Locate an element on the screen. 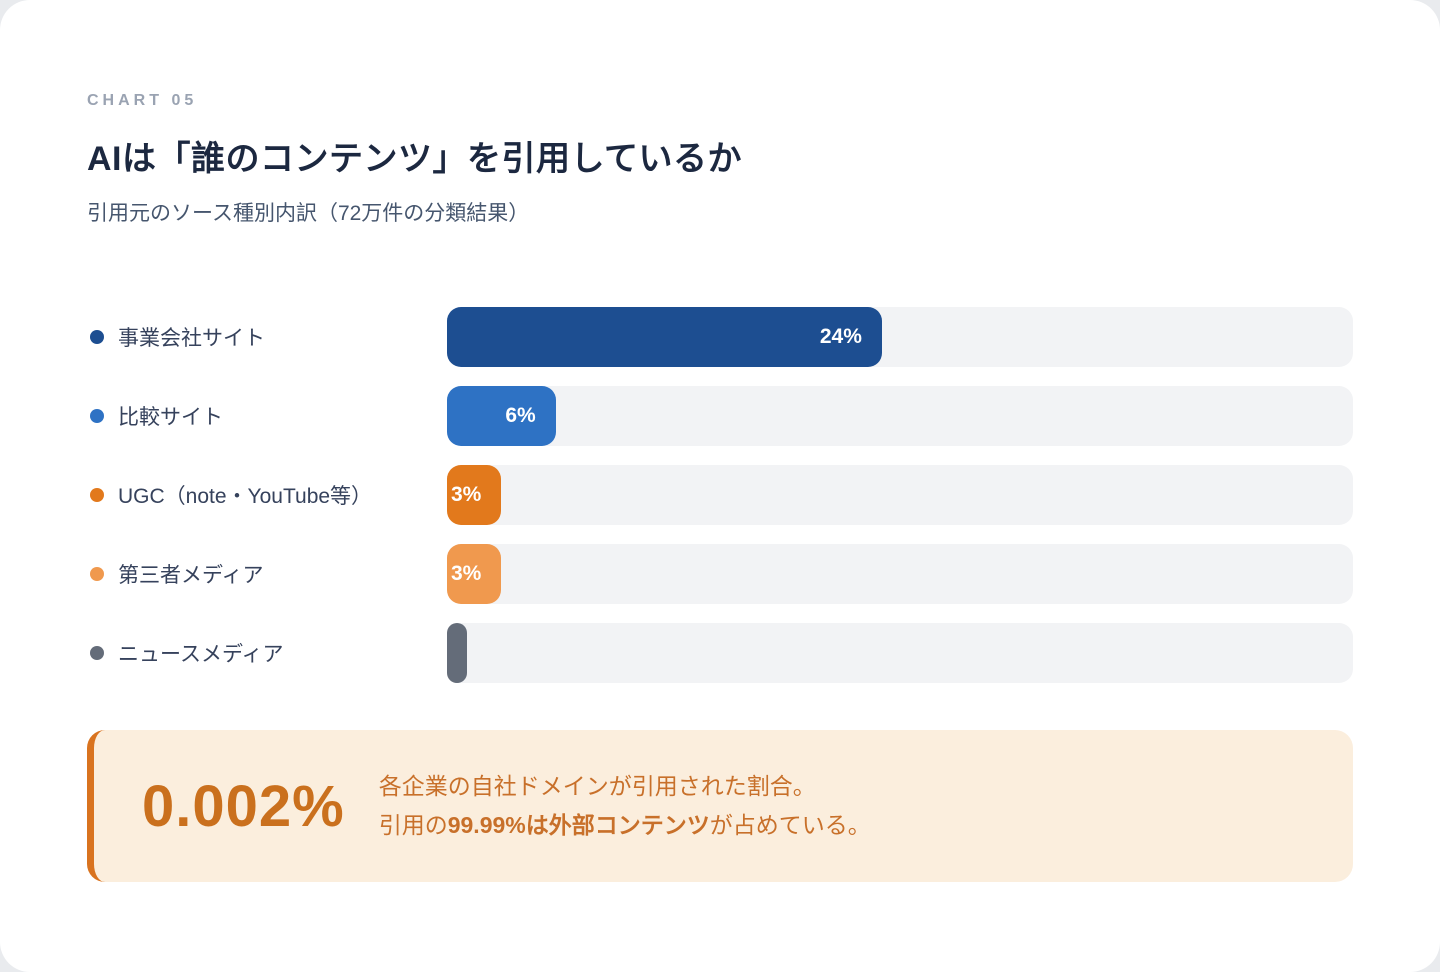 The height and width of the screenshot is (972, 1440). category-label: 事業会社サイト is located at coordinates (191, 338).